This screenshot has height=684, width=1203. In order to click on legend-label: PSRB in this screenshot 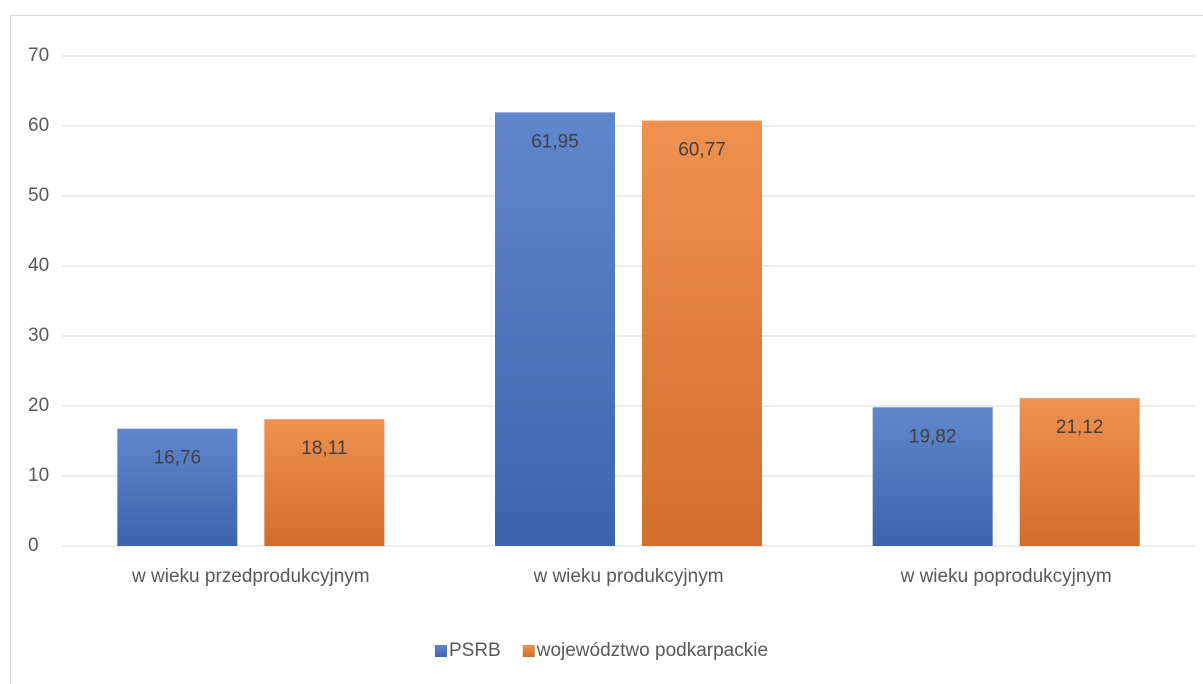, I will do `click(475, 650)`.